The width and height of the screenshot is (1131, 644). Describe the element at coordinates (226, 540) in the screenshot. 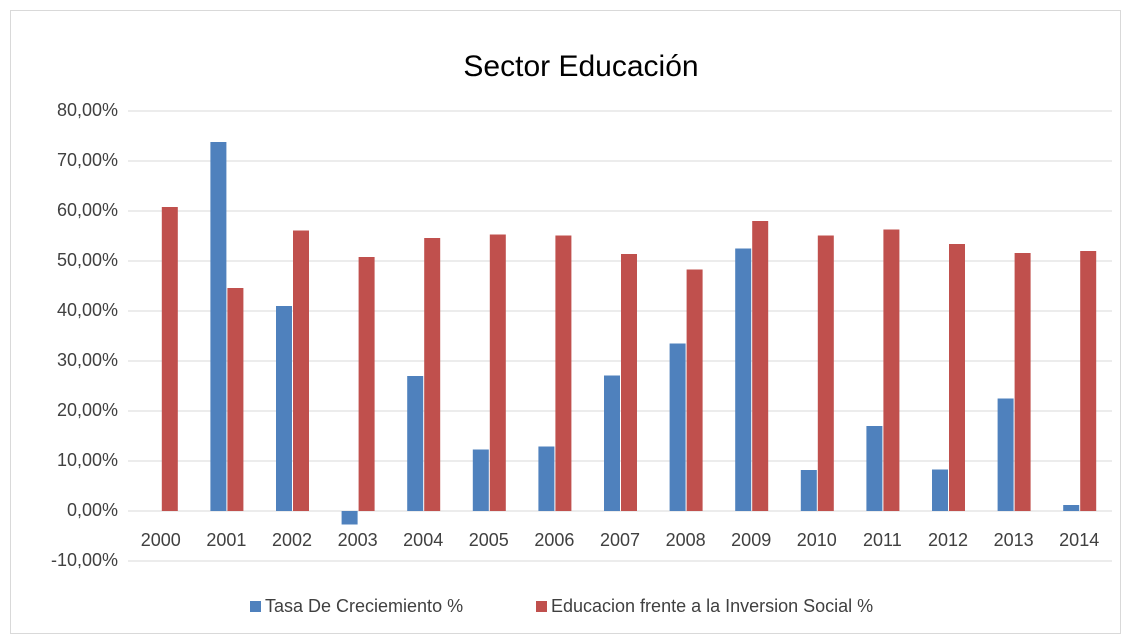

I see `x-tick-label: 2001` at that location.